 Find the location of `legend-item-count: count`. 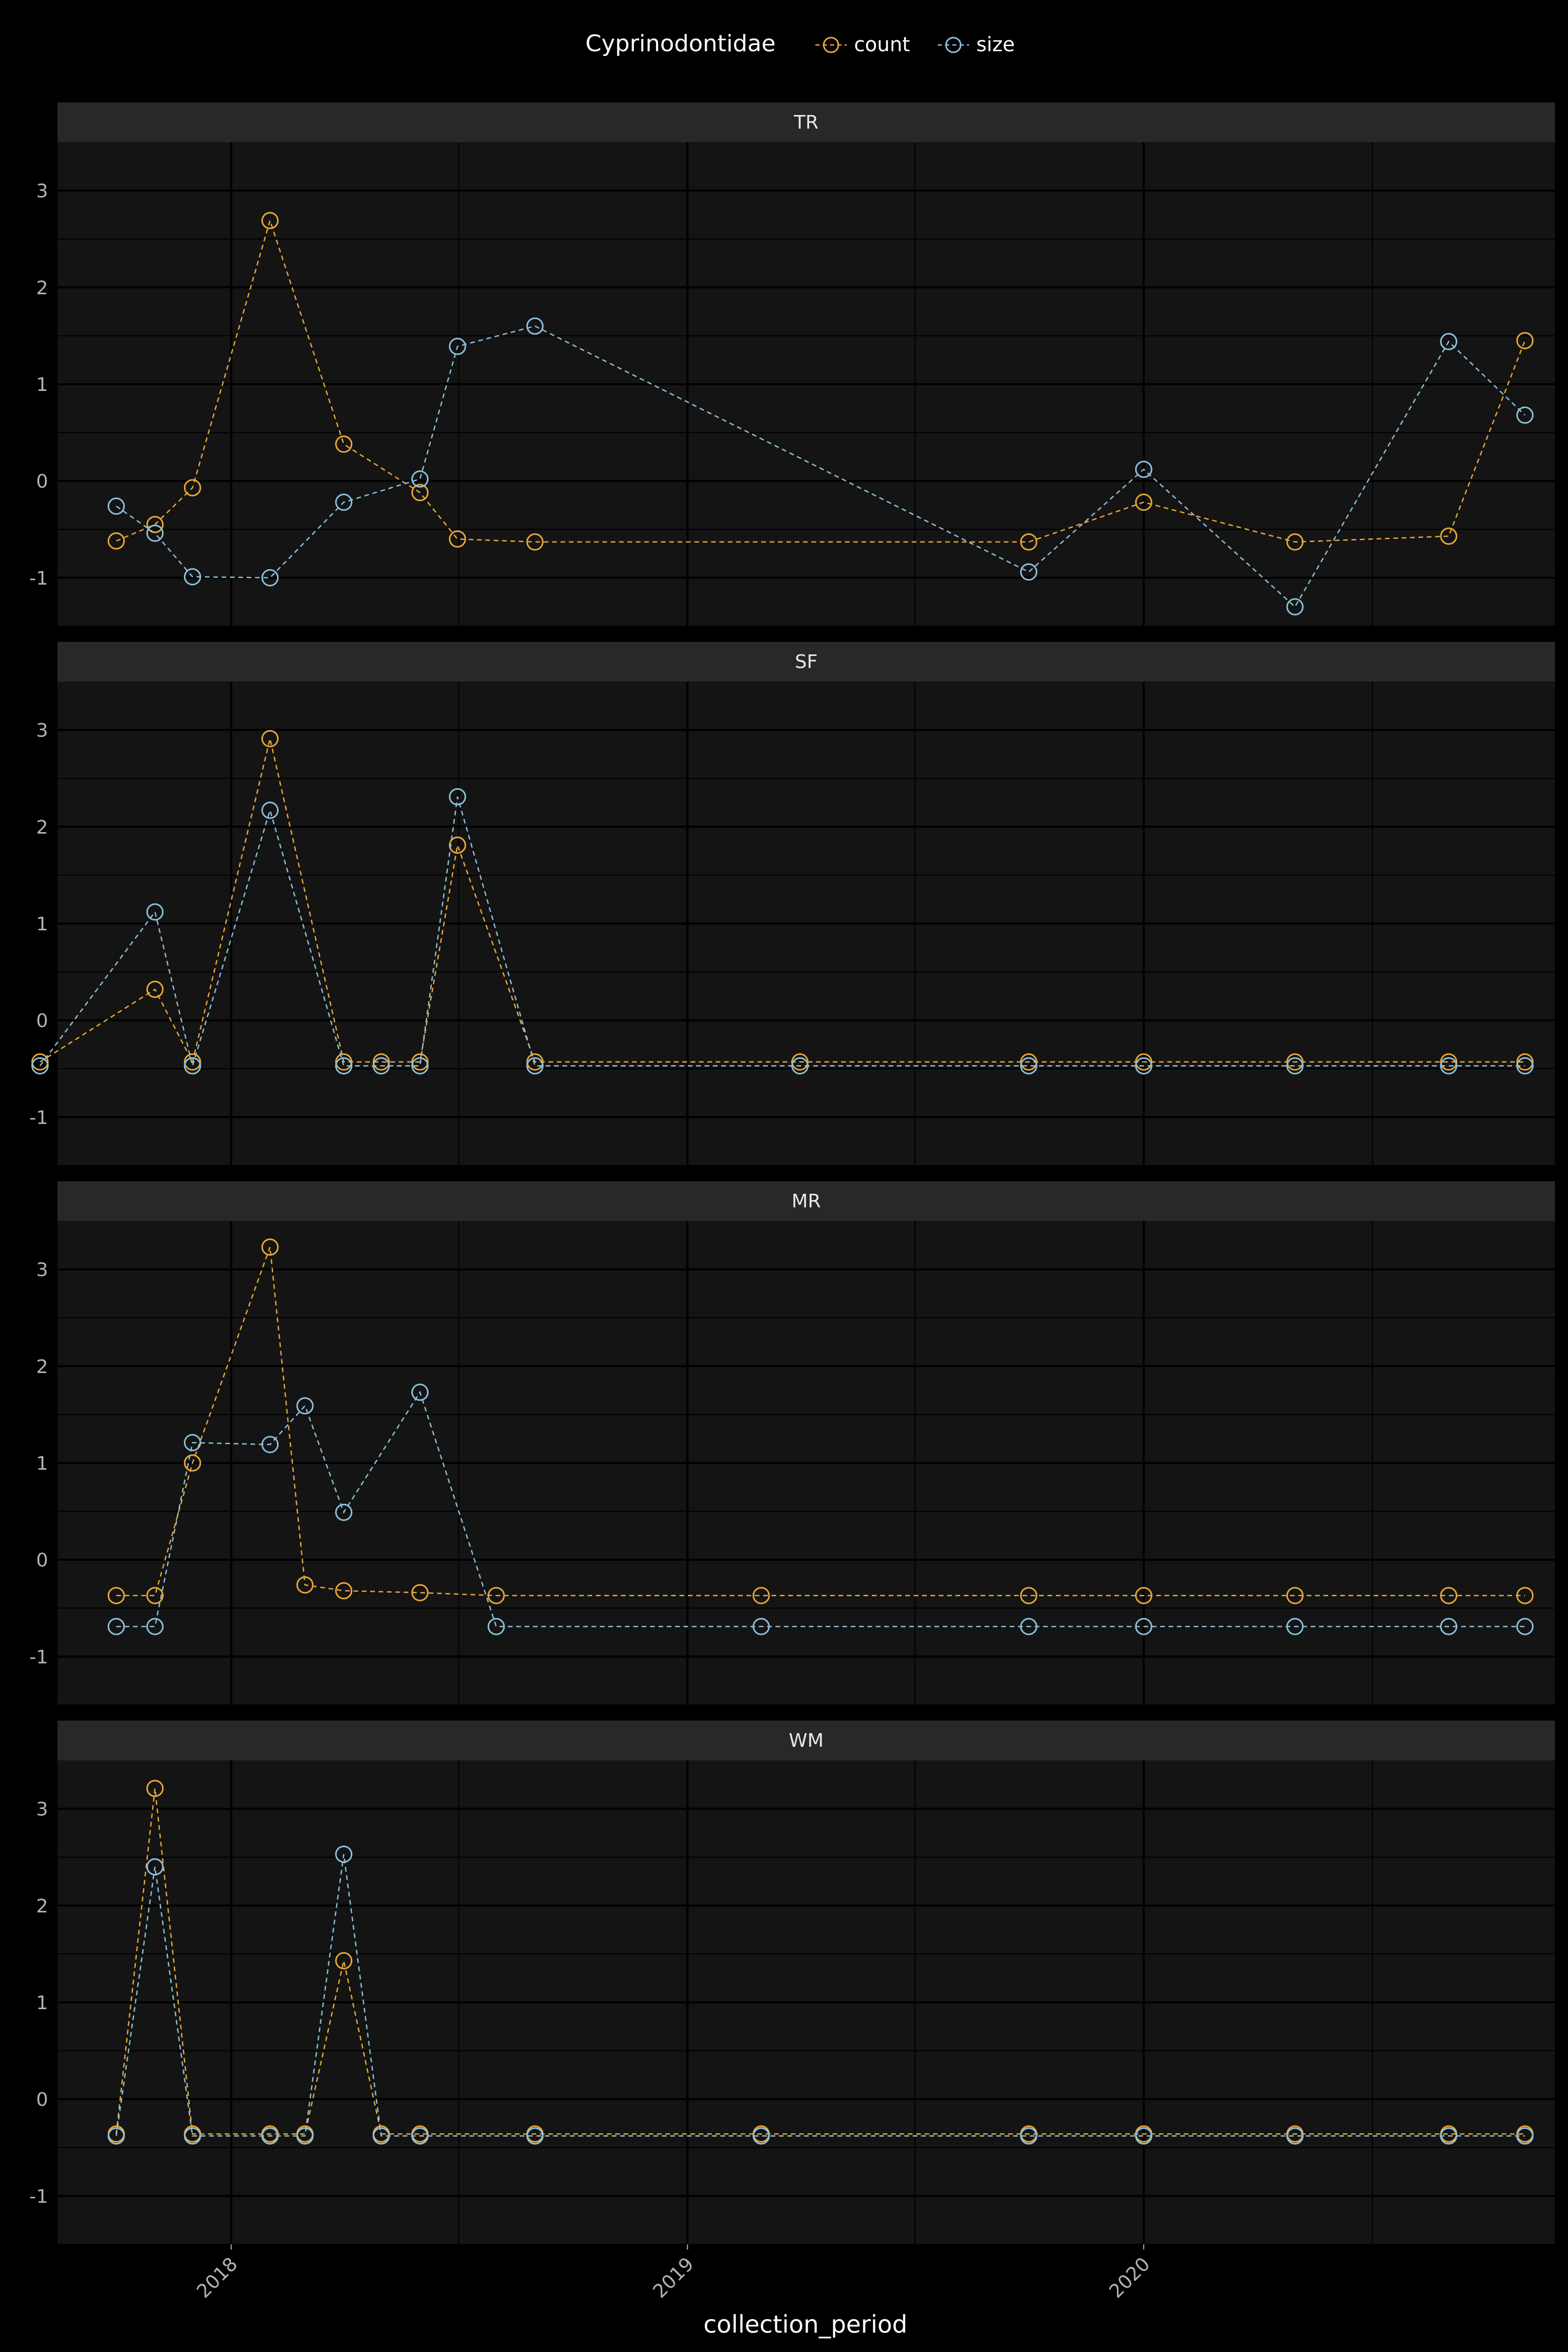

legend-item-count: count is located at coordinates (862, 44).